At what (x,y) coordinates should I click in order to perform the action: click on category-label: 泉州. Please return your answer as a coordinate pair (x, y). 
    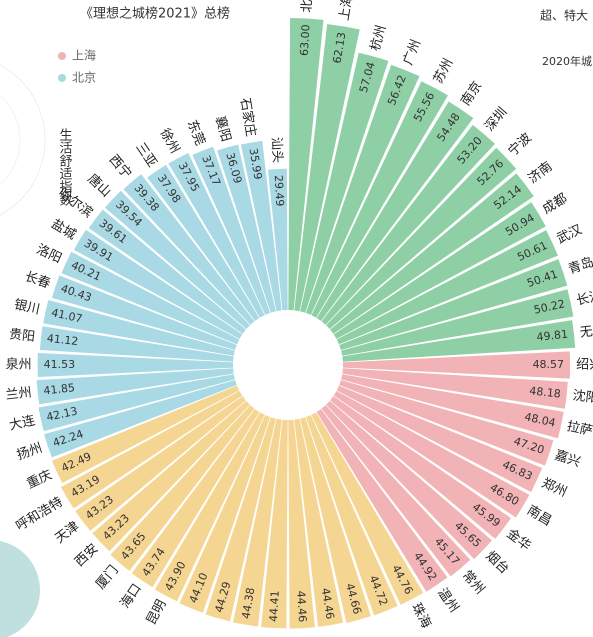
    Looking at the image, I should click on (19, 365).